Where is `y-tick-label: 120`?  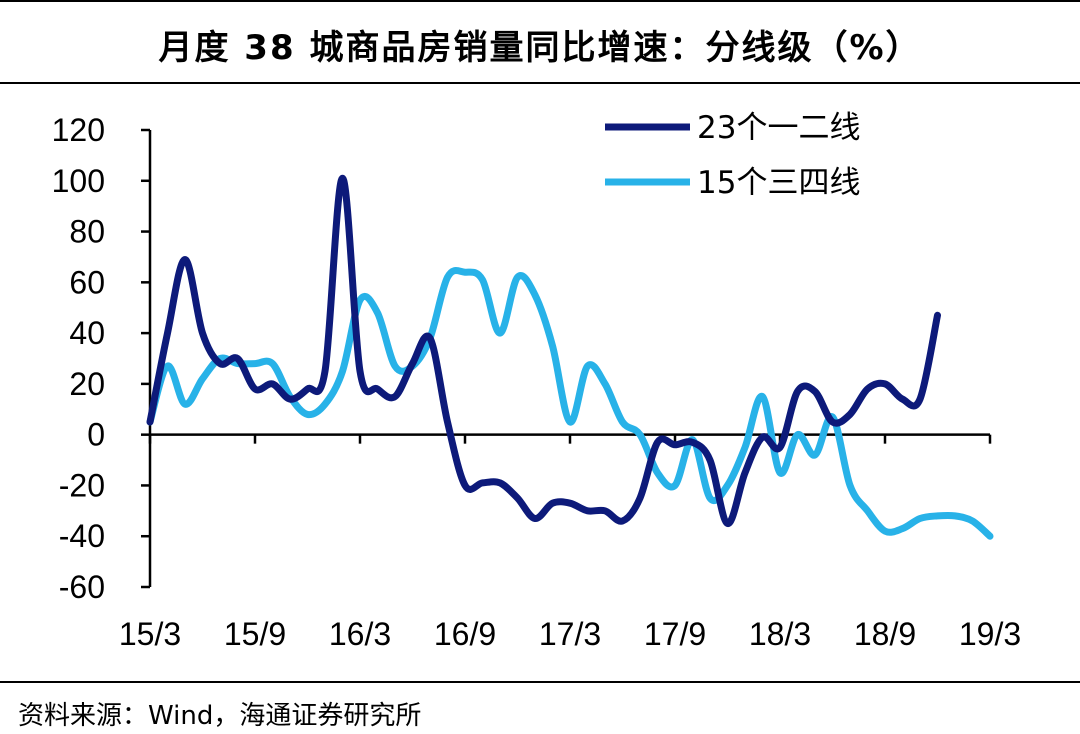 y-tick-label: 120 is located at coordinates (78, 130).